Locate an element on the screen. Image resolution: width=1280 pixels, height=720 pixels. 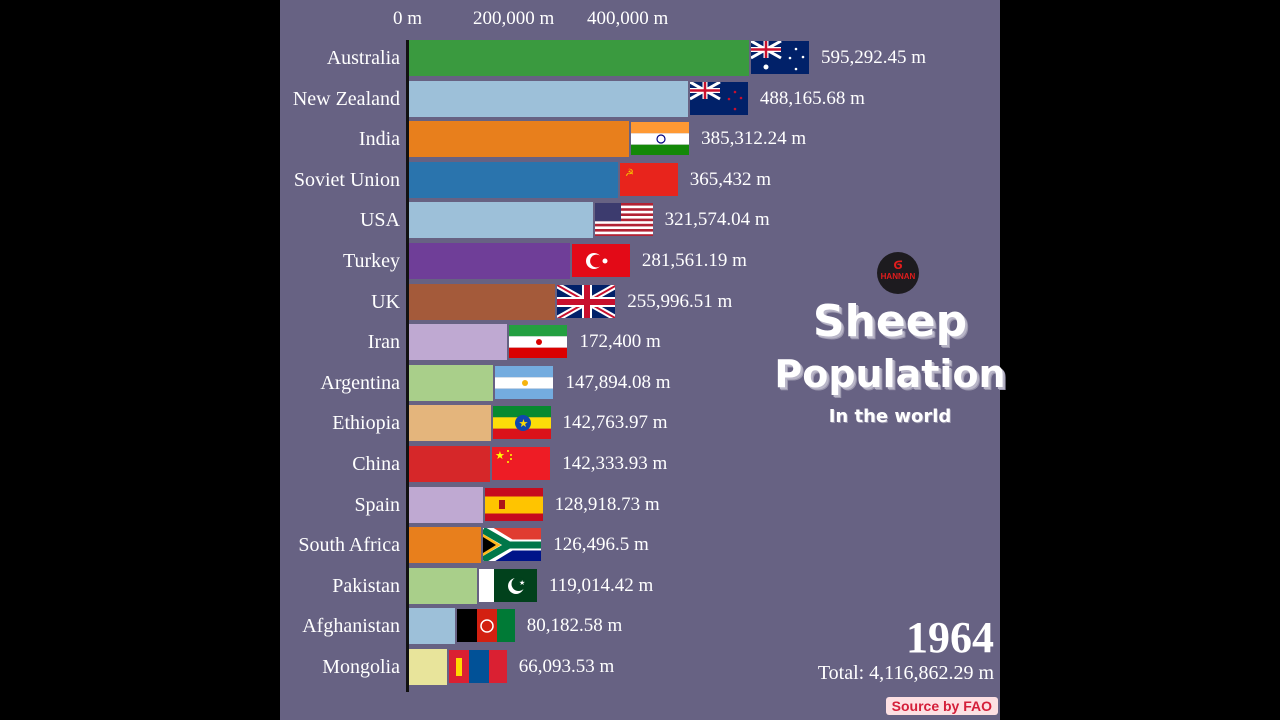
new-zealand-flag-icon is located at coordinates (718, 98).